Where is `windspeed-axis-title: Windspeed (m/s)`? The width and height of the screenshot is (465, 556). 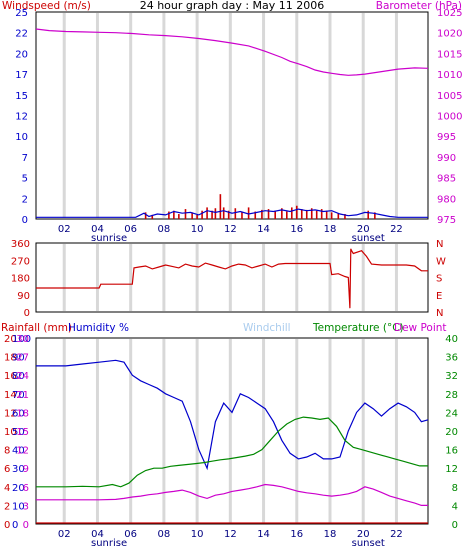
windspeed-axis-title: Windspeed (m/s) is located at coordinates (46, 6).